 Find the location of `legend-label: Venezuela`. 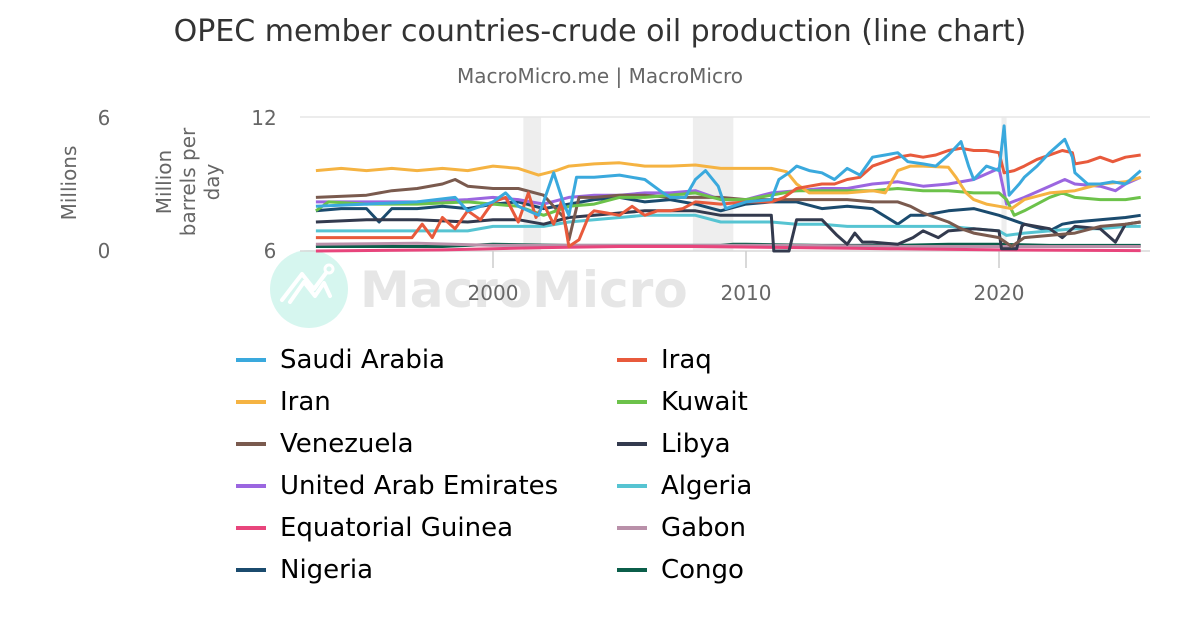

legend-label: Venezuela is located at coordinates (347, 444).